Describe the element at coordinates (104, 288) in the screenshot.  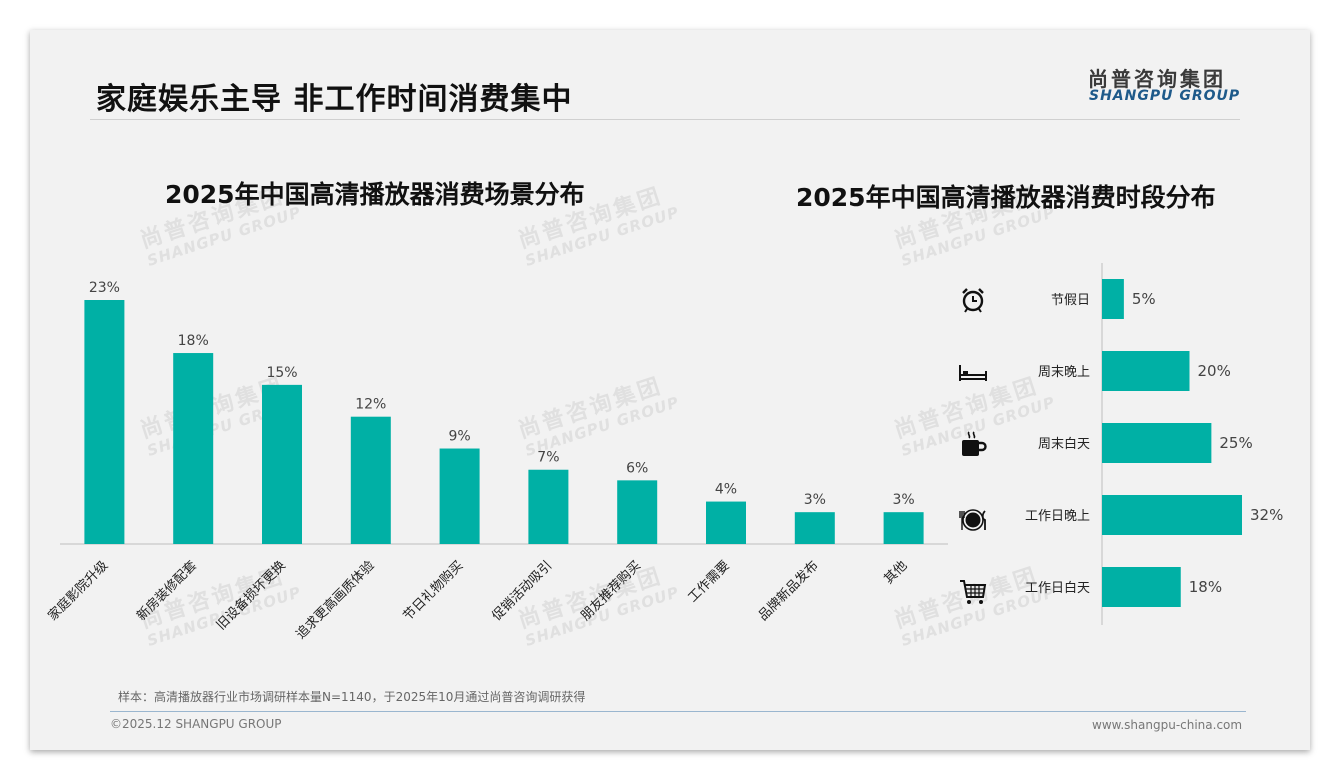
I see `bar-value-label: 23%` at that location.